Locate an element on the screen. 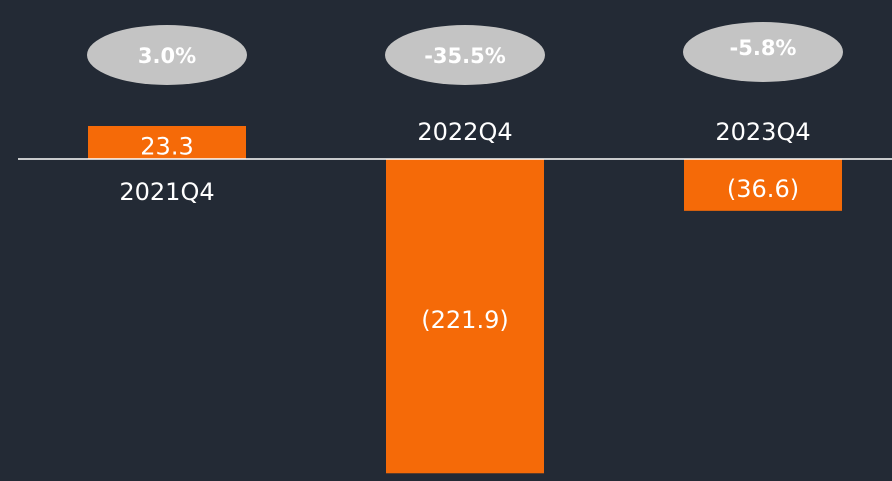  category-label: 2022Q4 is located at coordinates (464, 132).